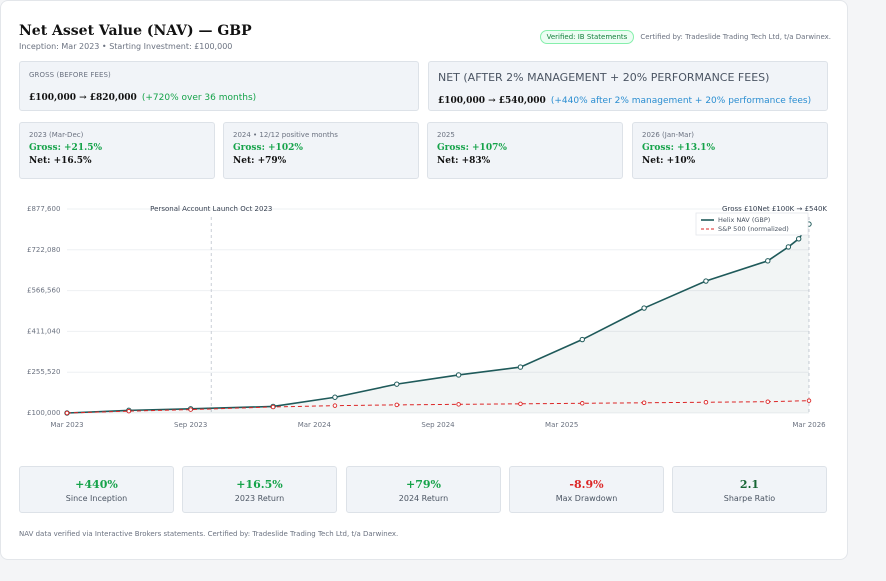 This screenshot has height=581, width=886. I want to click on stat-since-inception: +440% Since Inception, so click(96, 489).